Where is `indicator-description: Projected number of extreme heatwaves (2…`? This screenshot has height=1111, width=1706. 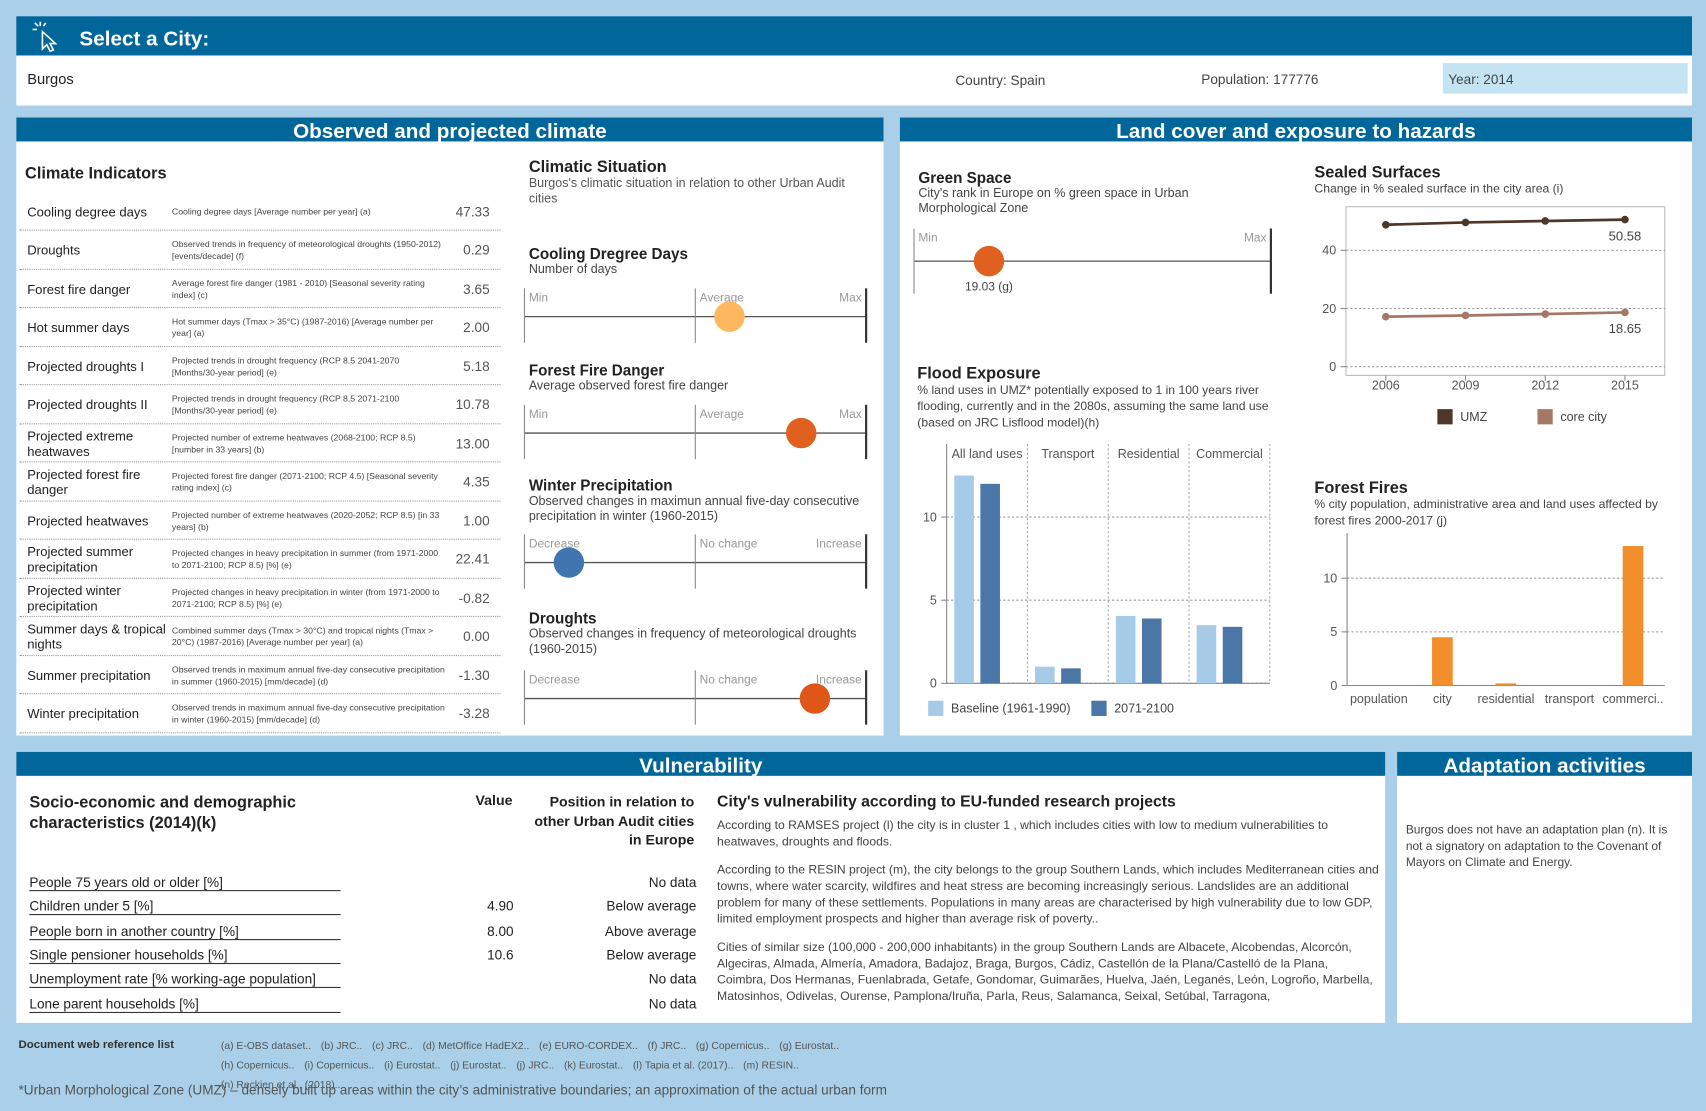 indicator-description: Projected number of extreme heatwaves (2… is located at coordinates (293, 443).